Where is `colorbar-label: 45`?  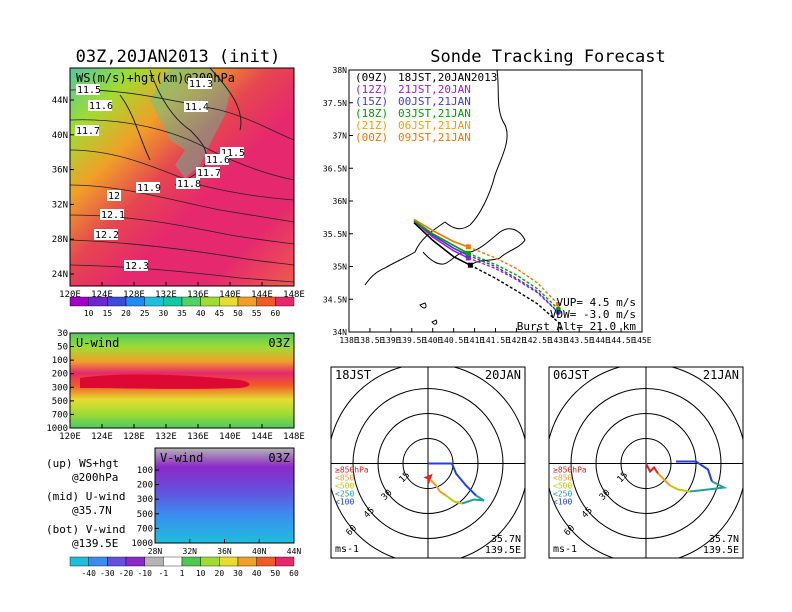
colorbar-label: 45 is located at coordinates (220, 313).